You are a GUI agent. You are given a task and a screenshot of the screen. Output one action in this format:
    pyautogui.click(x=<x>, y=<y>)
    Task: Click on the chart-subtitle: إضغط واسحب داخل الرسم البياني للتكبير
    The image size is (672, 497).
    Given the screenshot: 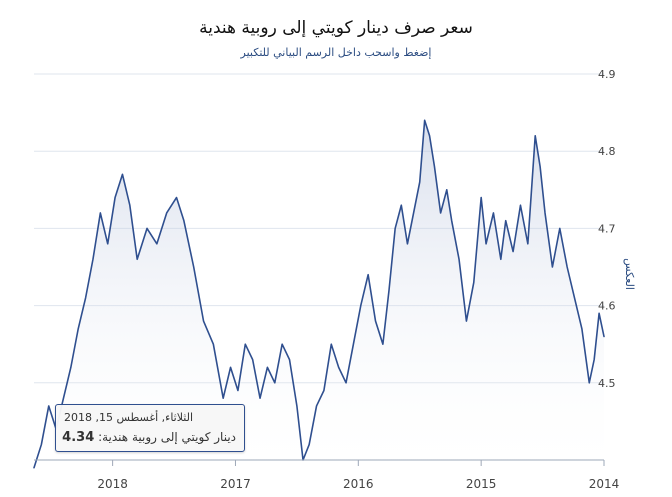 What is the action you would take?
    pyautogui.click(x=336, y=52)
    